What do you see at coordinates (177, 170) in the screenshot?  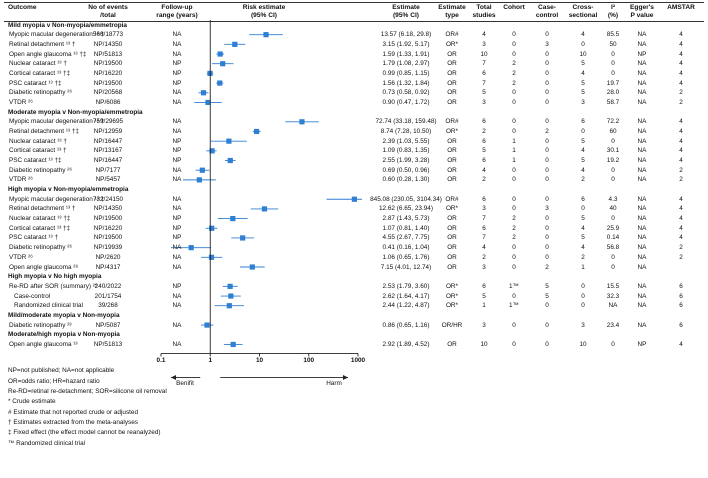 I see `follow-up-range: NA` at bounding box center [177, 170].